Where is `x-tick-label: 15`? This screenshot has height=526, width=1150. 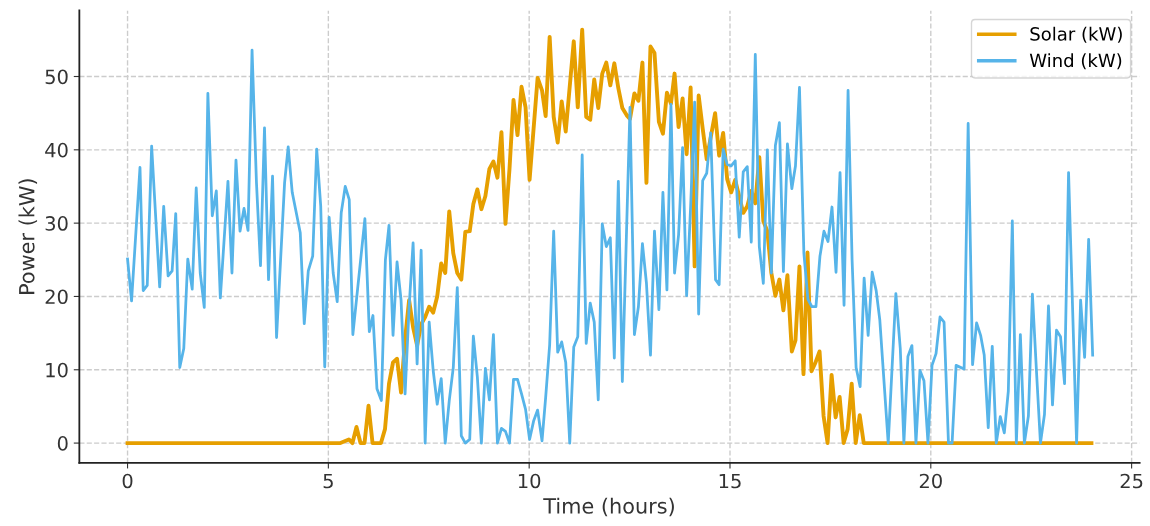 x-tick-label: 15 is located at coordinates (730, 481).